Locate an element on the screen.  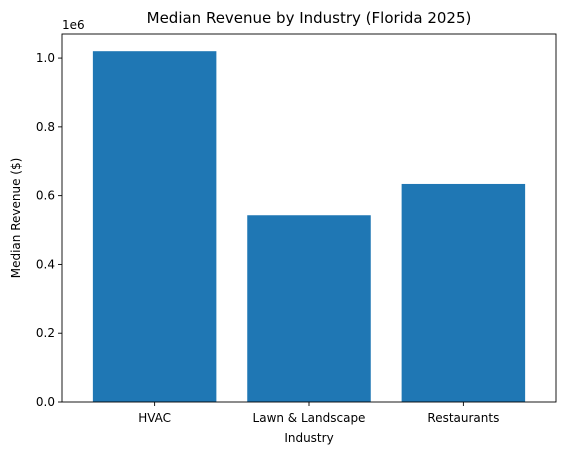
y-tick-label-2: 0.4 is located at coordinates (45, 264).